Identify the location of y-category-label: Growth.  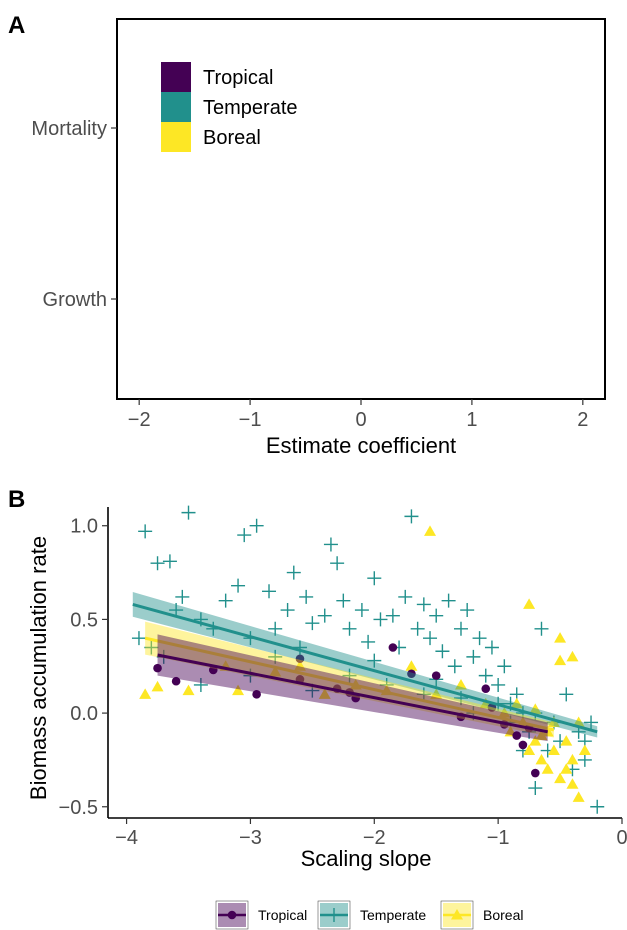
(75, 300).